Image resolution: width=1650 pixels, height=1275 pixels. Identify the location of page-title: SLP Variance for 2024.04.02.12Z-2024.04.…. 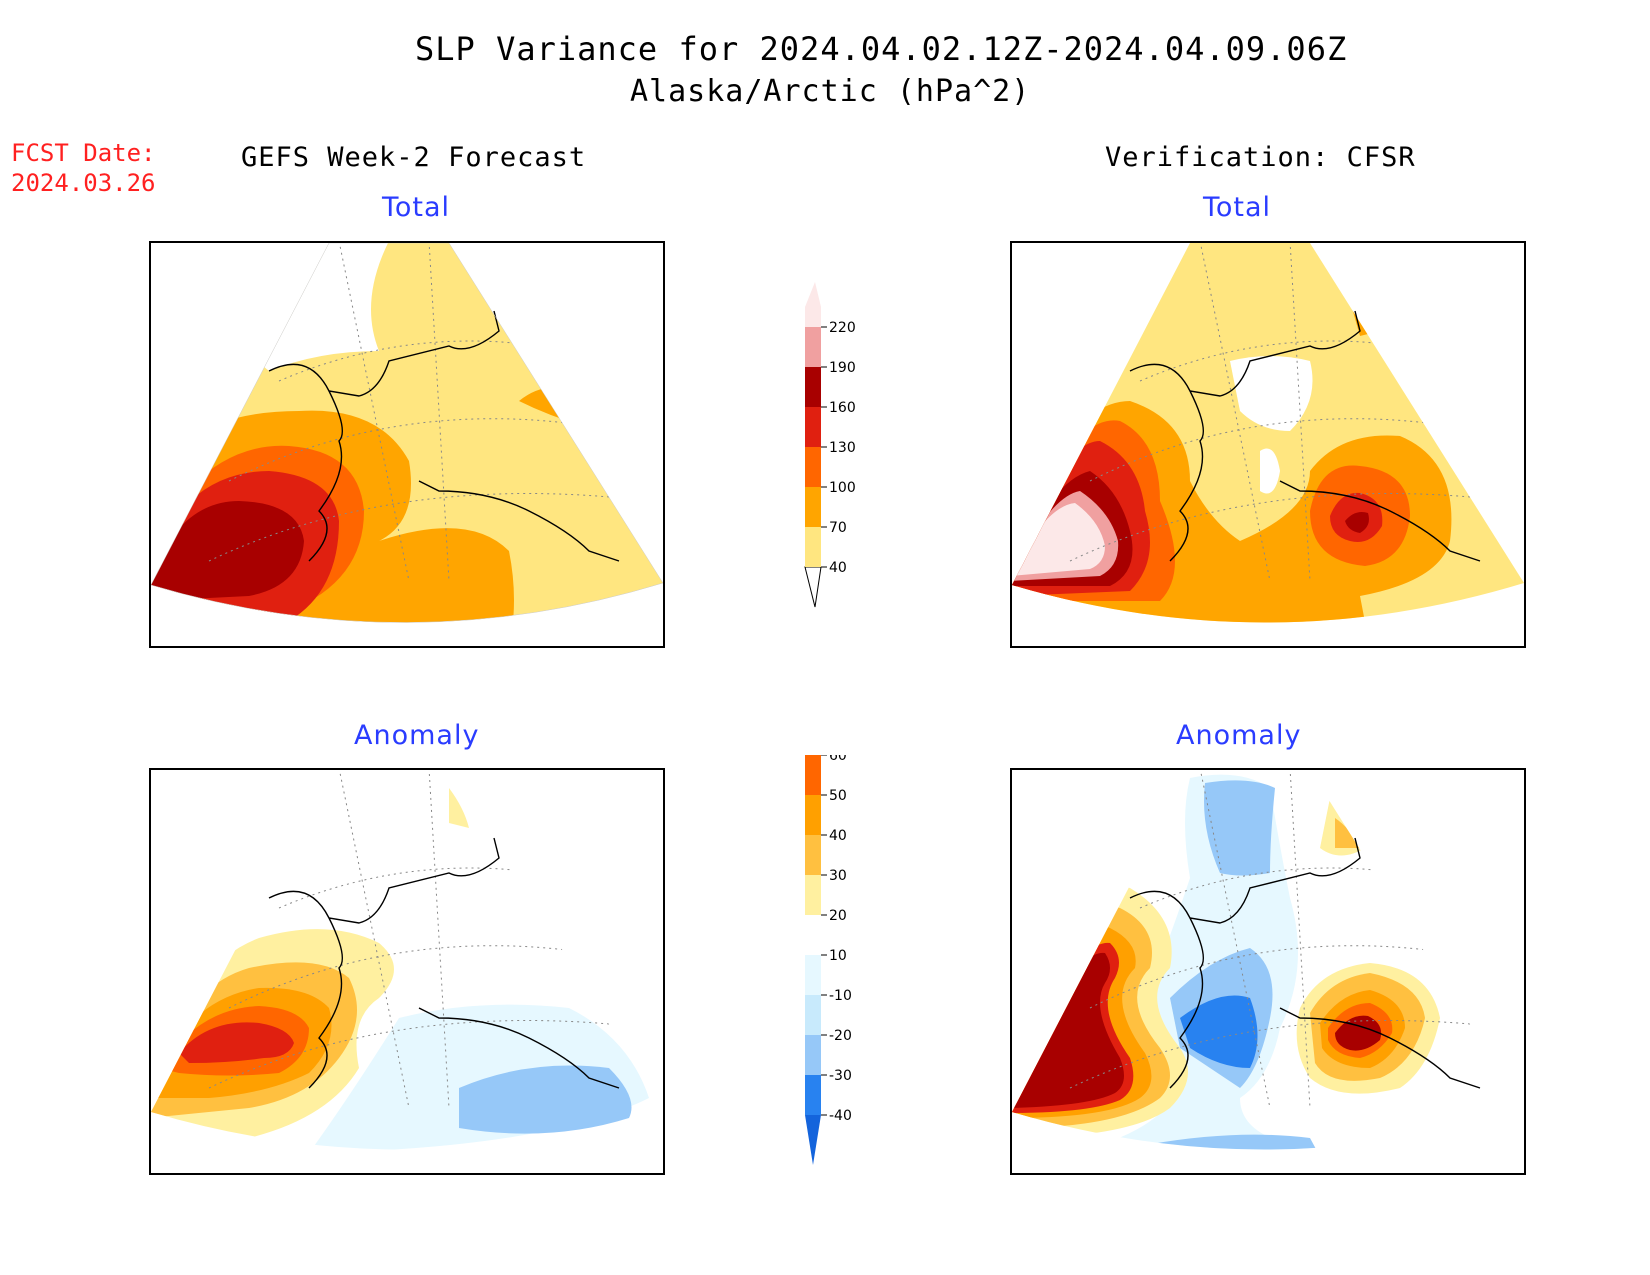
(881, 49).